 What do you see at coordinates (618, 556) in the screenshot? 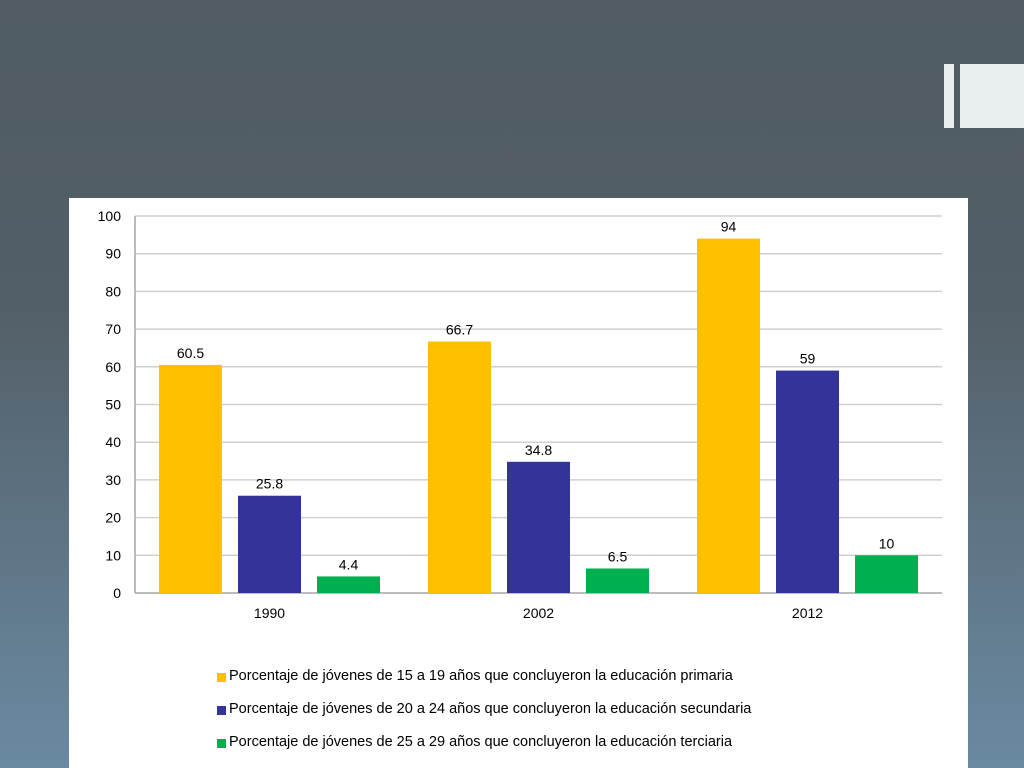
I see `data-label: 6.5` at bounding box center [618, 556].